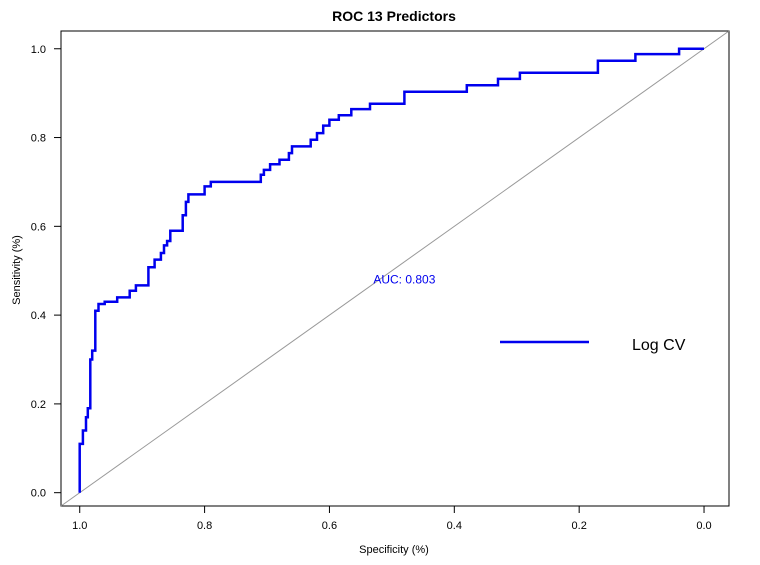  Describe the element at coordinates (38, 316) in the screenshot. I see `y-tick-label: 0.4` at that location.